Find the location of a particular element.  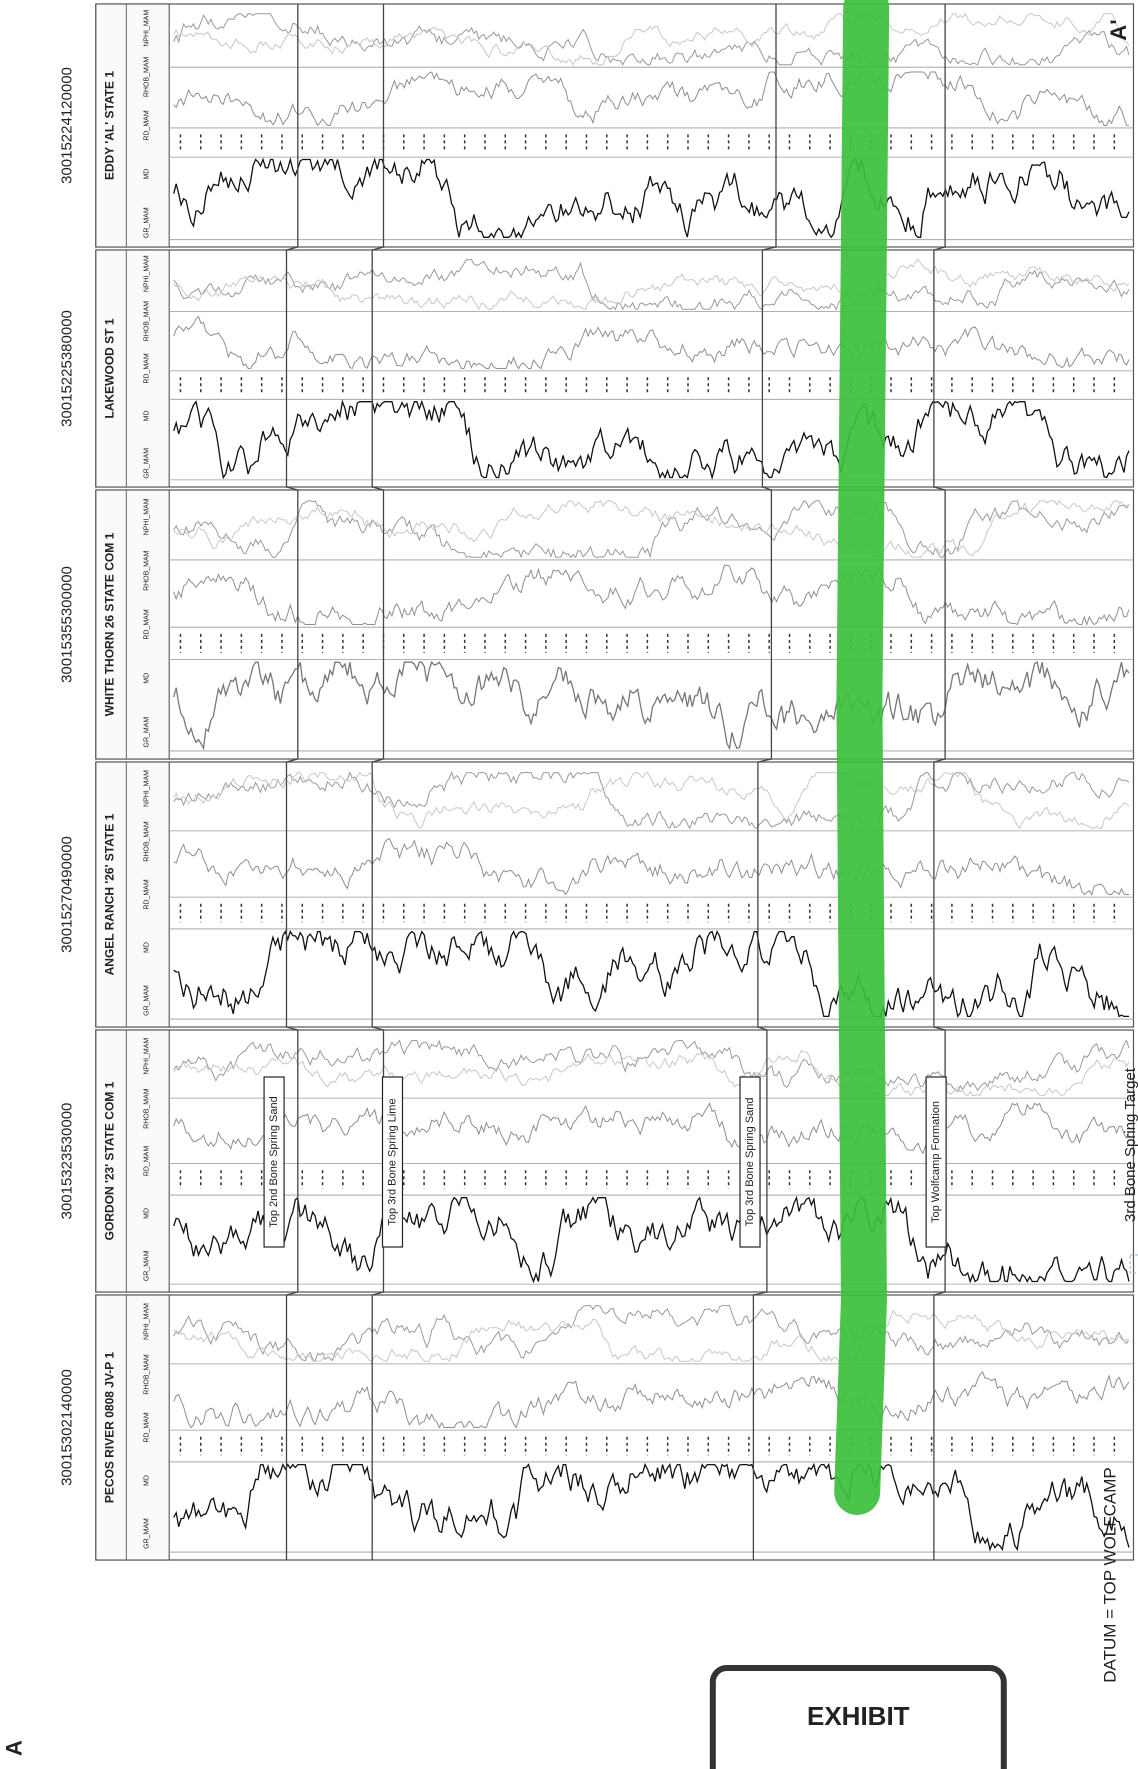

well-name: WHITE THORN 26 STATE COM 1 is located at coordinates (110, 624).